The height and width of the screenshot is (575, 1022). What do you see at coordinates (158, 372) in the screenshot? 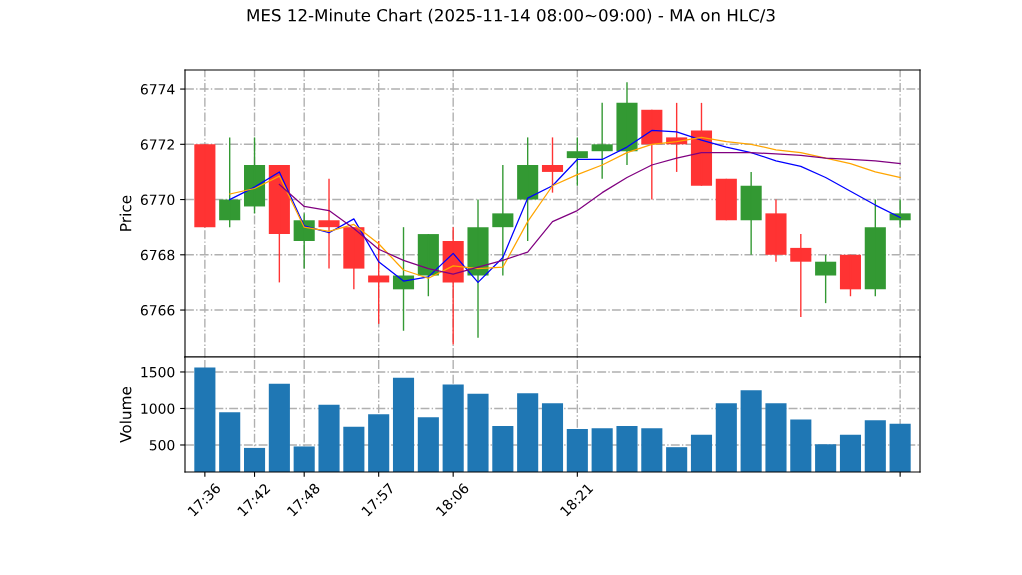
I see `y-tick-label: 1500` at bounding box center [158, 372].